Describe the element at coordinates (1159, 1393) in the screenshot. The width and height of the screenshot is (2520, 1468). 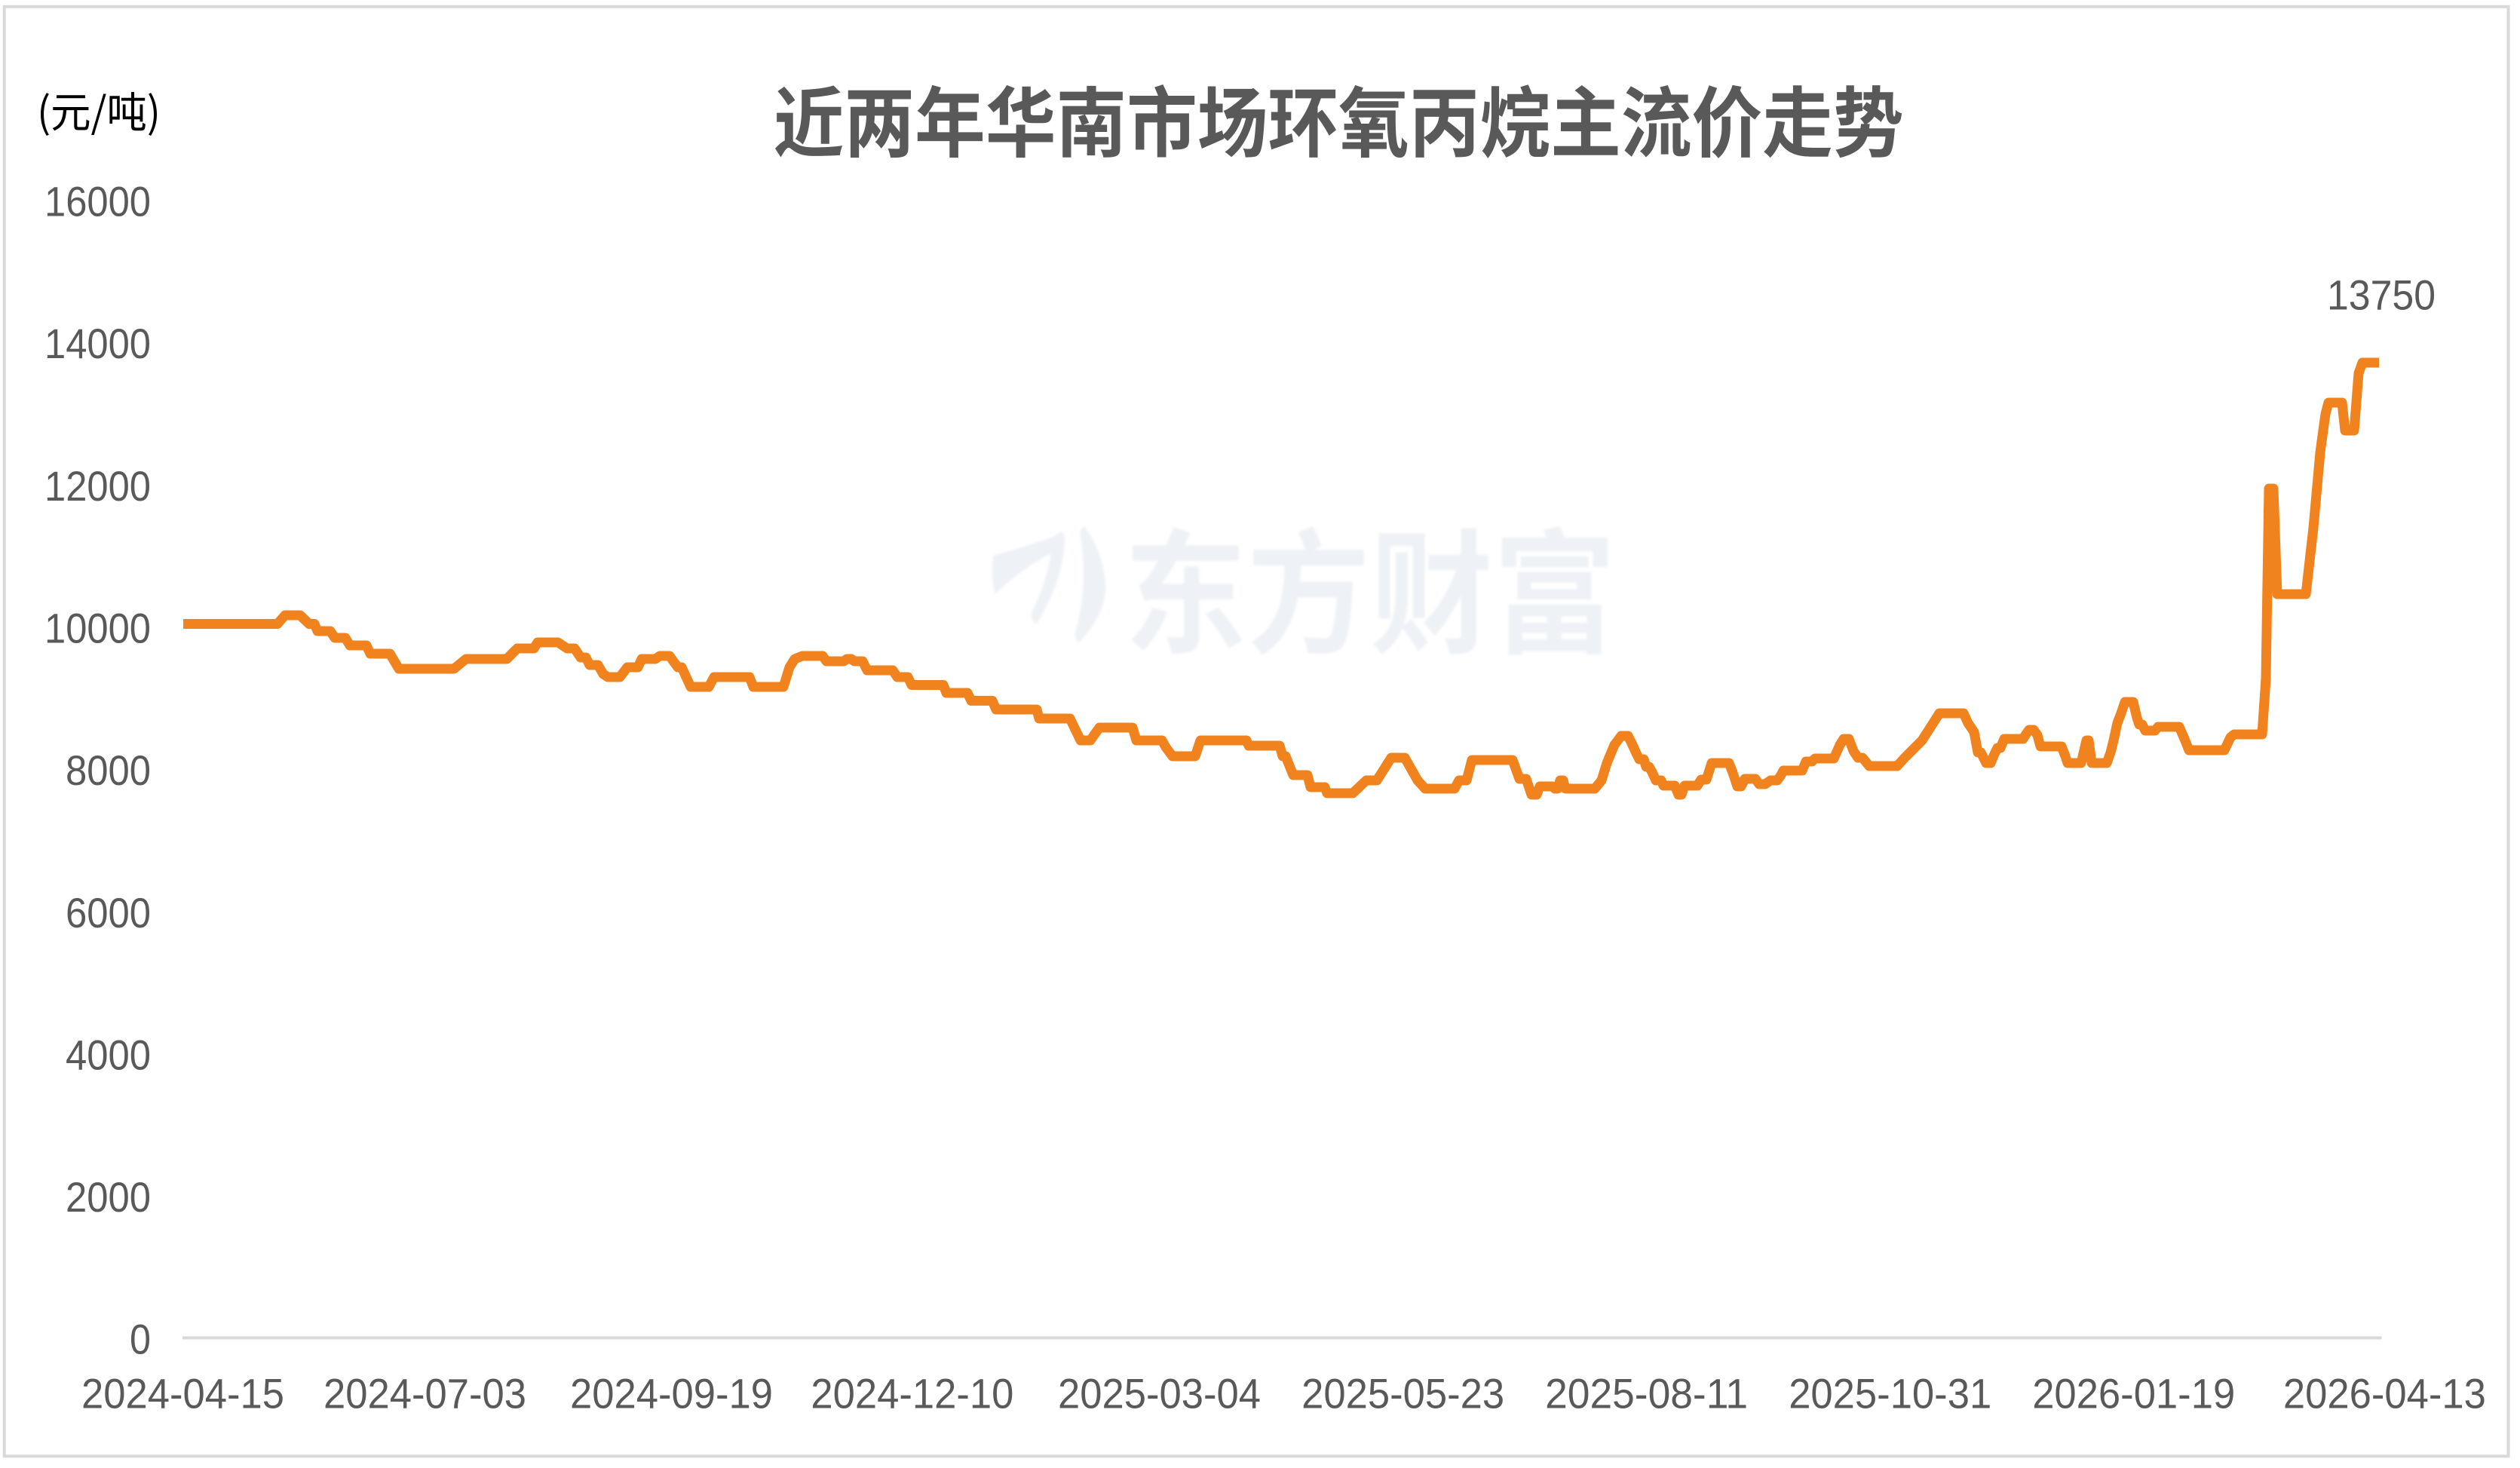
I see `svg-text: 2025-03-04` at that location.